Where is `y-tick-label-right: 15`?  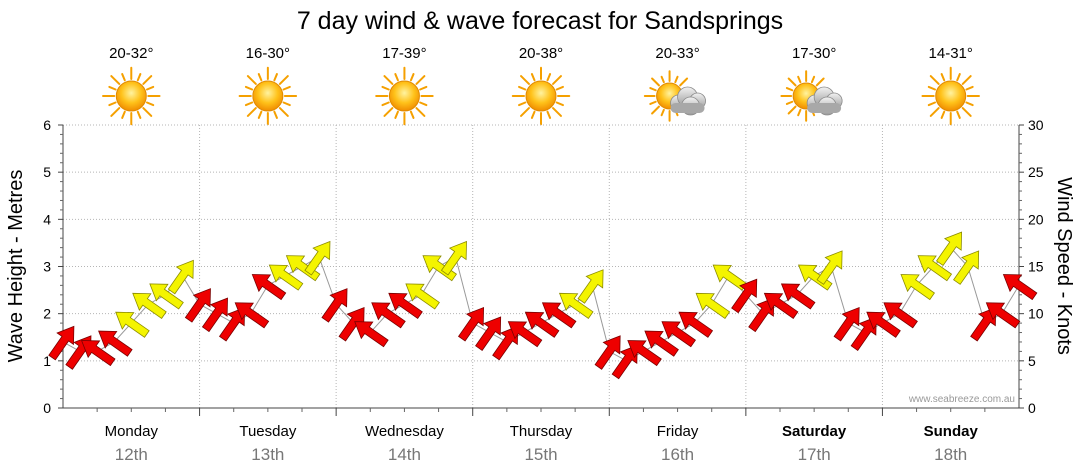 y-tick-label-right: 15 is located at coordinates (1036, 267).